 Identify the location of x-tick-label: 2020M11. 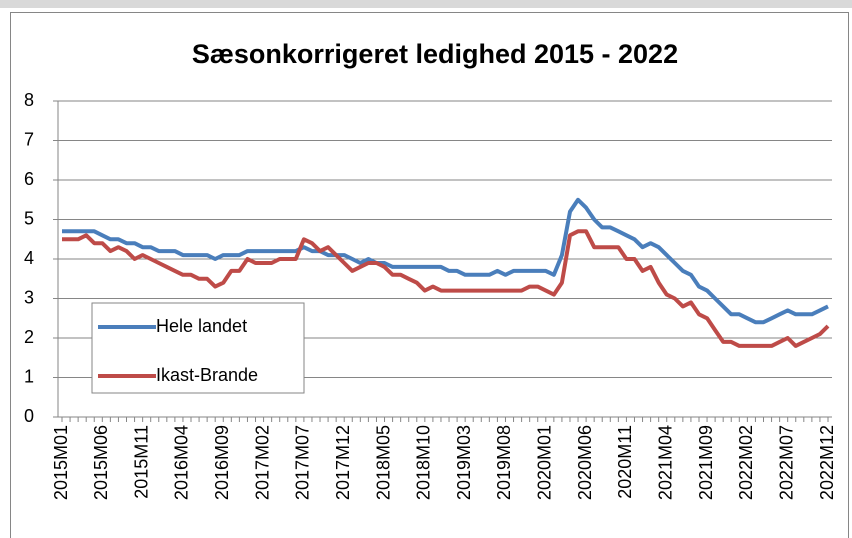
(625, 462).